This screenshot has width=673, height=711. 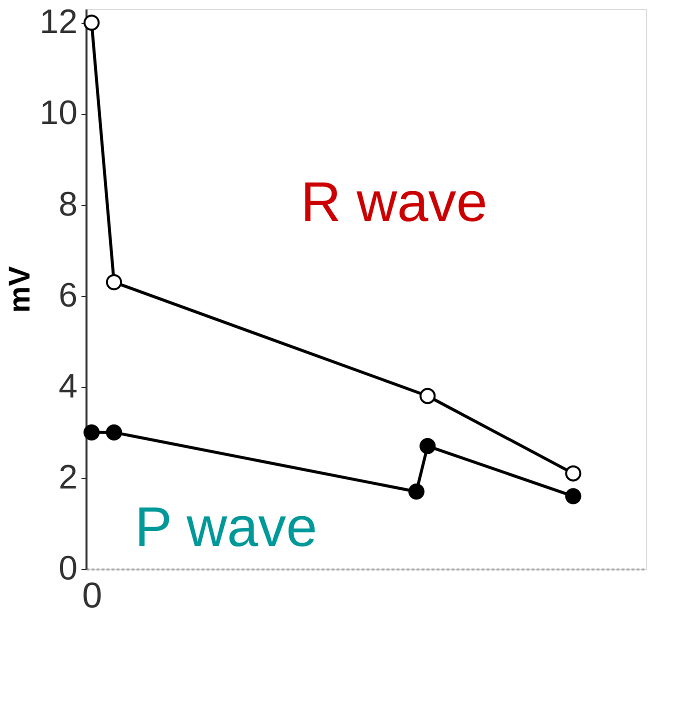 What do you see at coordinates (59, 113) in the screenshot?
I see `y-tick-label: 10` at bounding box center [59, 113].